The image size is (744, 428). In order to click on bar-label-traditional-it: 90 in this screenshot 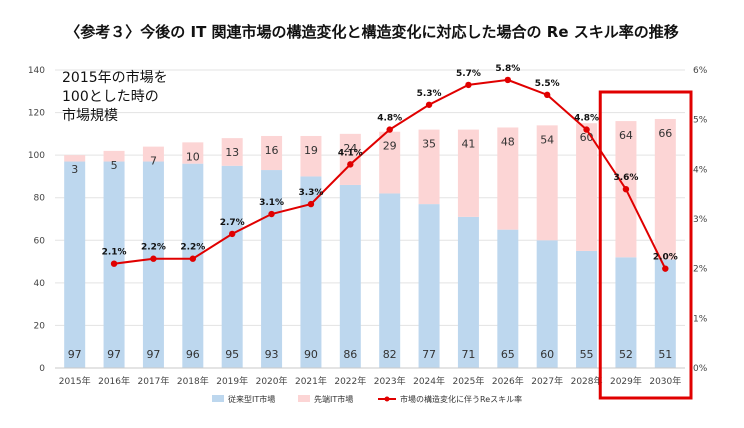, I will do `click(311, 354)`.